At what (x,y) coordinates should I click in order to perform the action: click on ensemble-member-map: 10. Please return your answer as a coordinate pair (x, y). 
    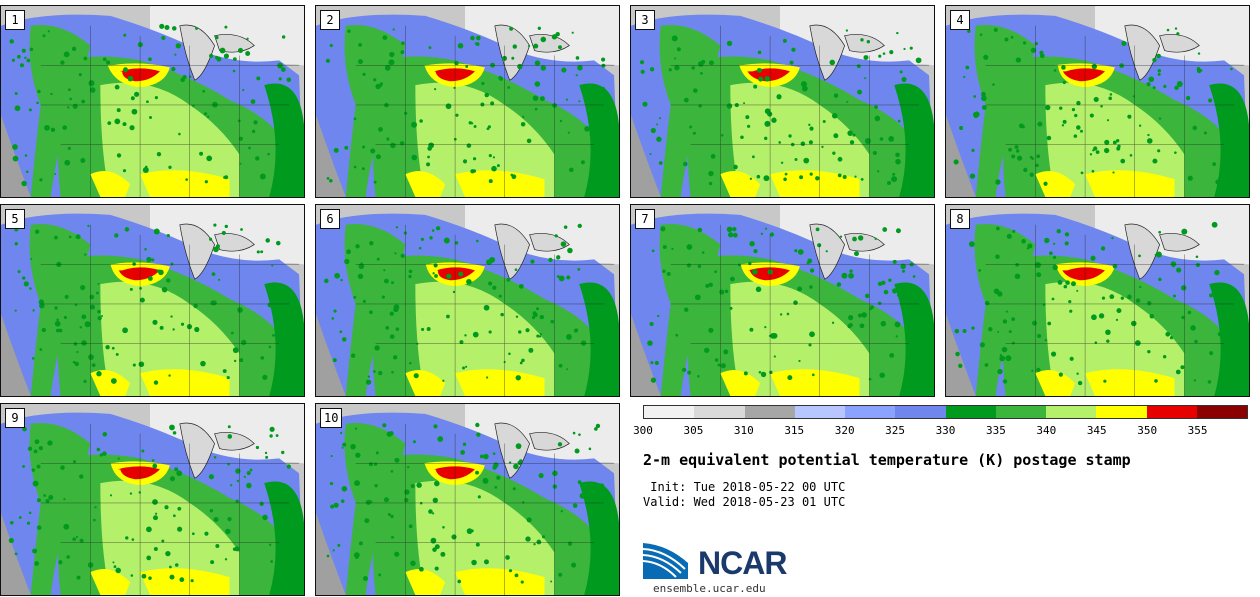
    Looking at the image, I should click on (467, 499).